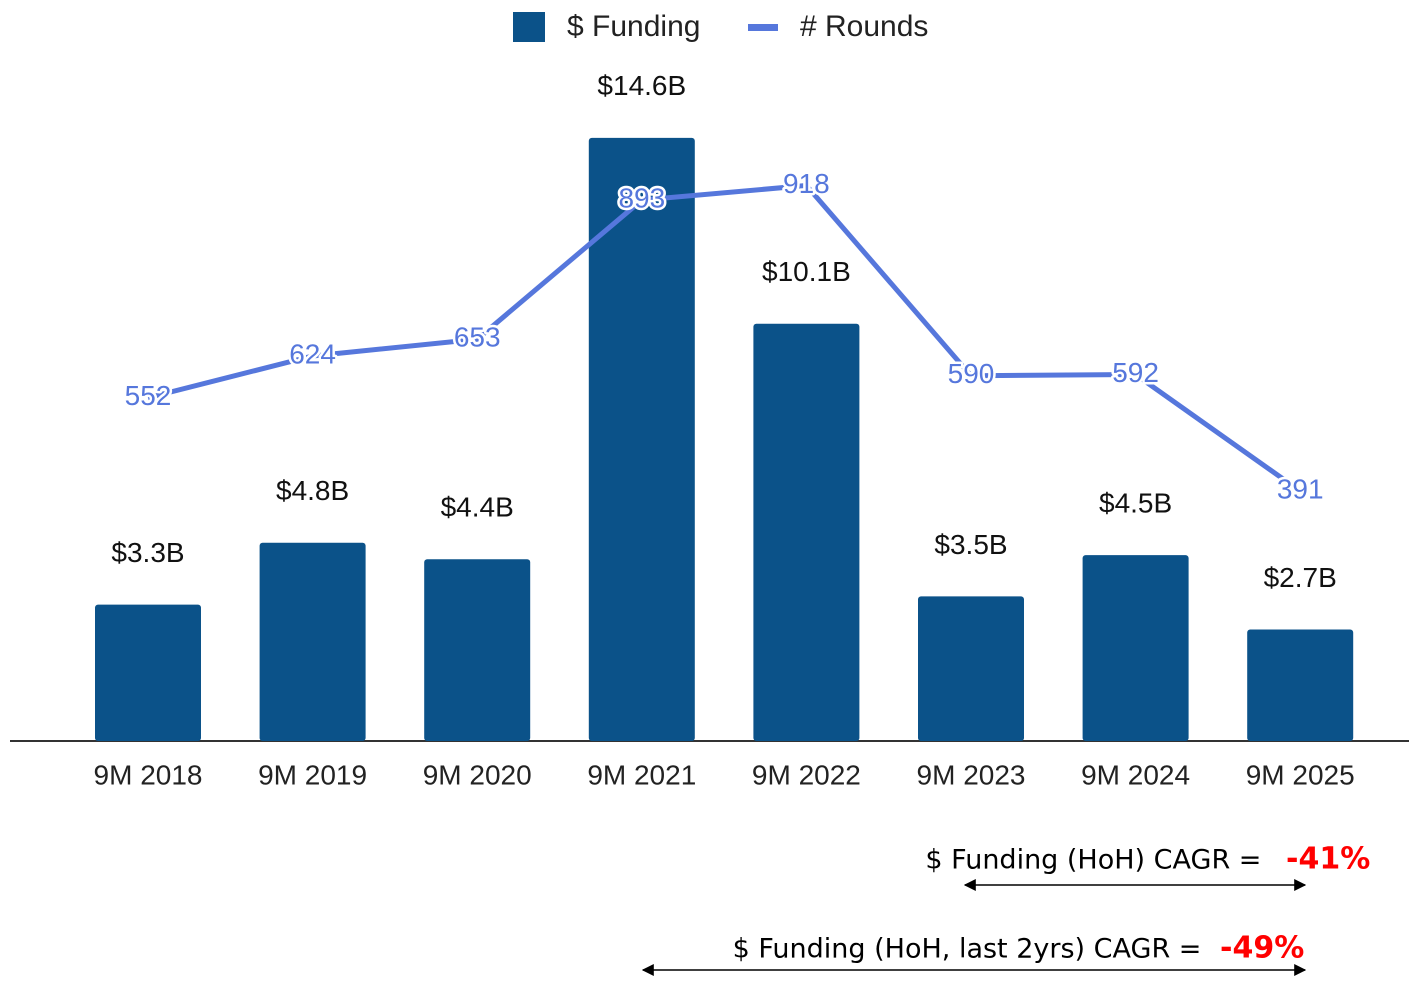  Describe the element at coordinates (971, 373) in the screenshot. I see `line-label: 590` at that location.